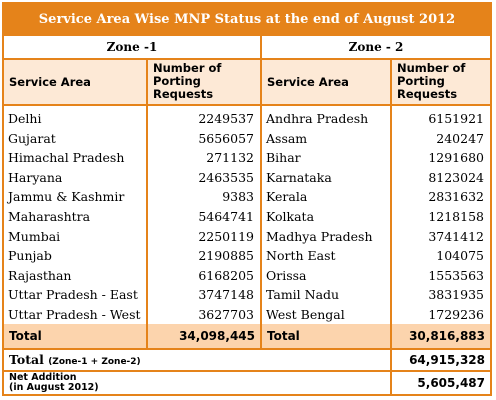  I want to click on table-row: Rajasthan 6168205, so click(132, 276).